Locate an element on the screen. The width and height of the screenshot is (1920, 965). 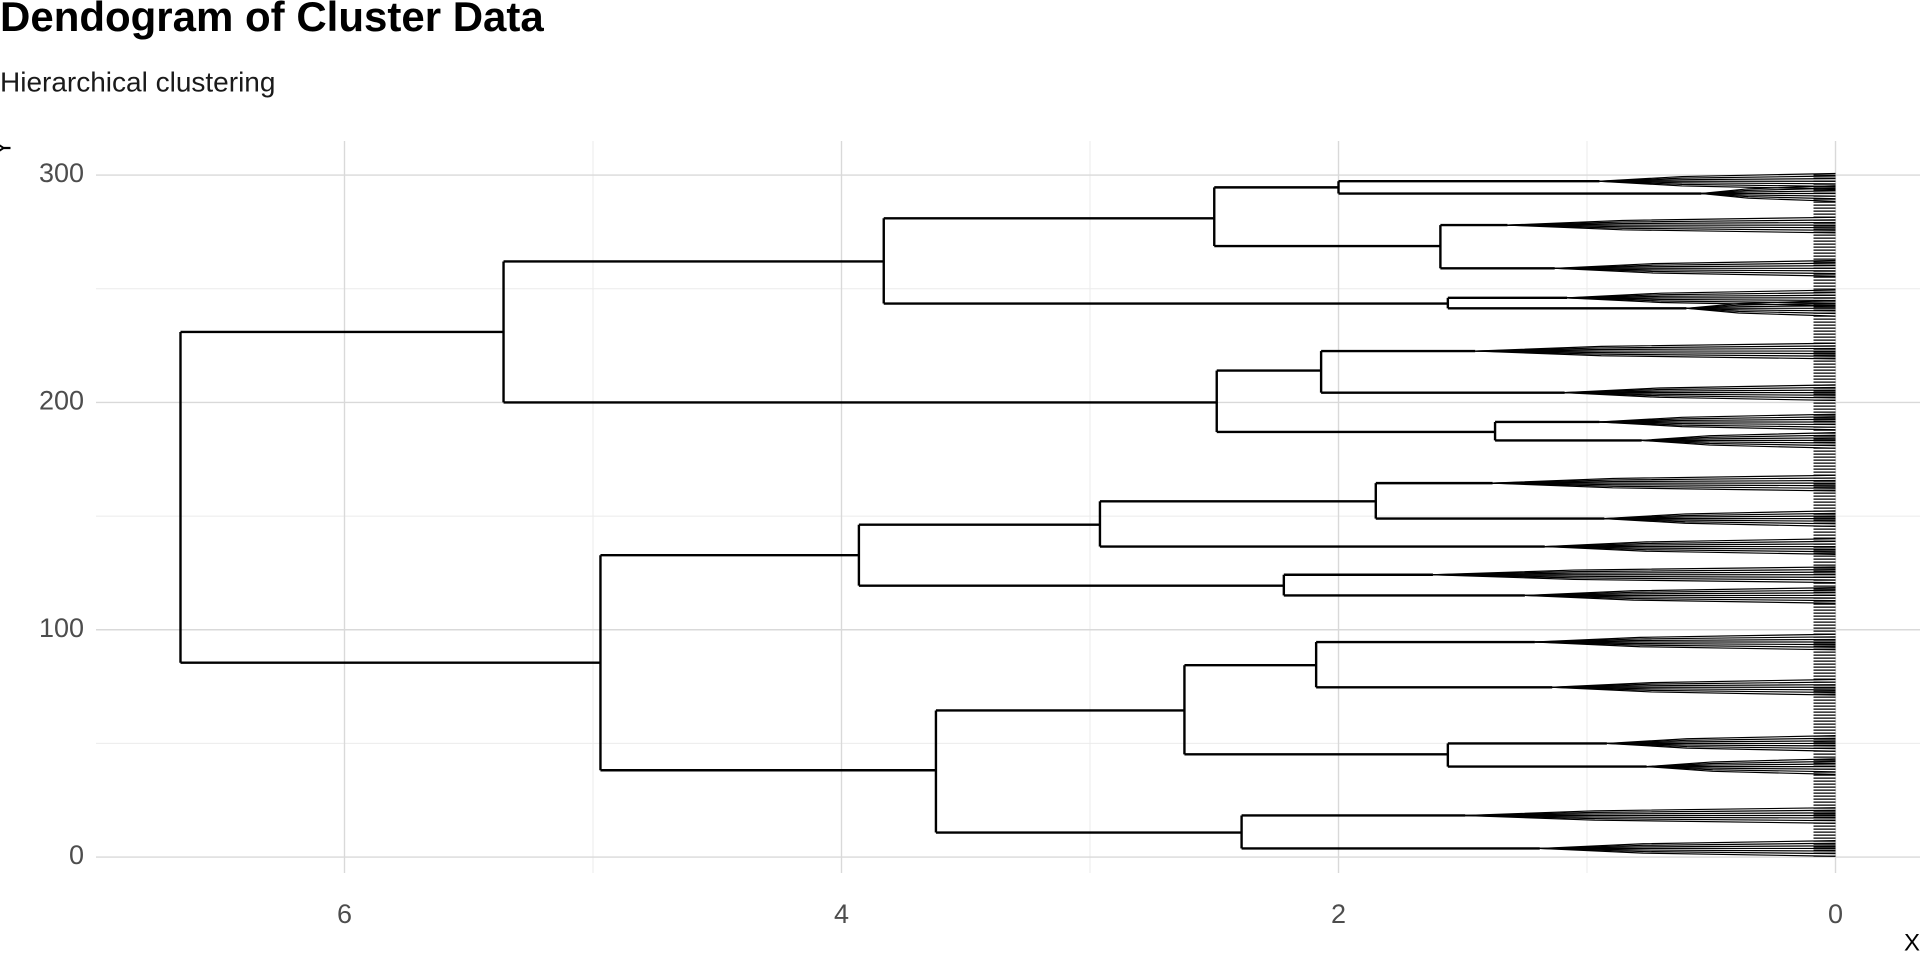
y-tick-label: 0 is located at coordinates (76, 855).